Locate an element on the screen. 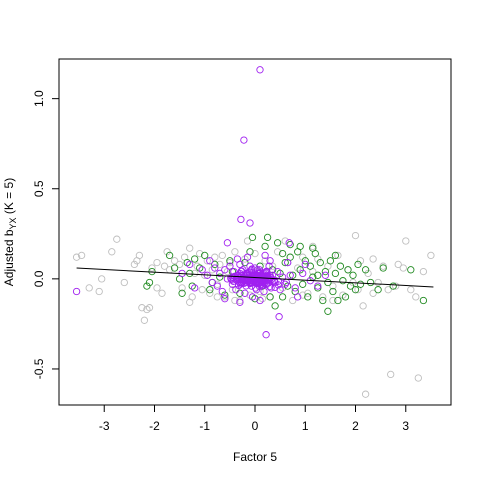 Image resolution: width=480 pixels, height=480 pixels. x-tick-label: 0 is located at coordinates (255, 426).